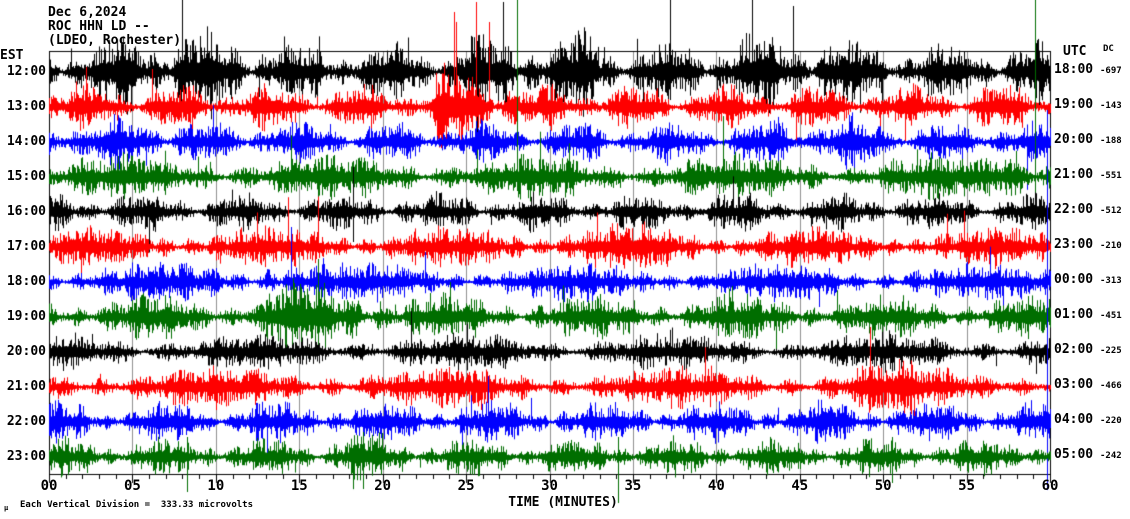 The height and width of the screenshot is (519, 1130). Describe the element at coordinates (1111, 71) in the screenshot. I see `dc-offset-value: -697` at that location.